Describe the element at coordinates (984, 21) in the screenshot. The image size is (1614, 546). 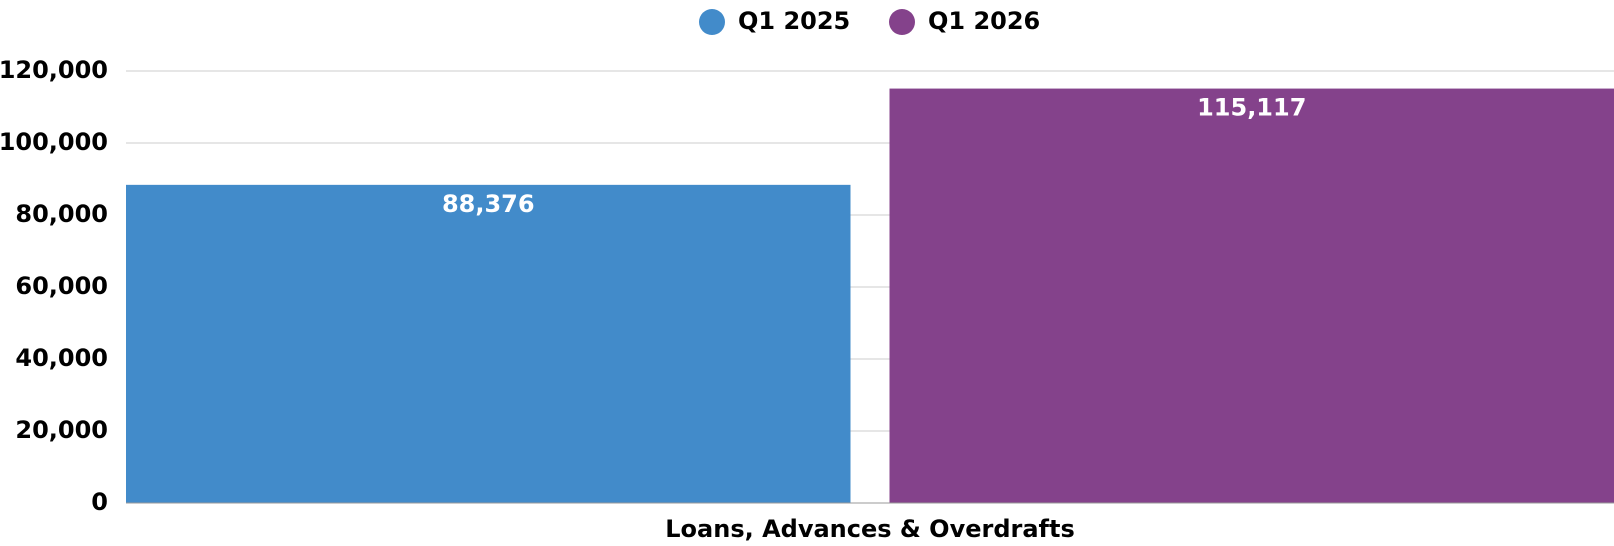
I see `legend-label: Q1 2026` at that location.